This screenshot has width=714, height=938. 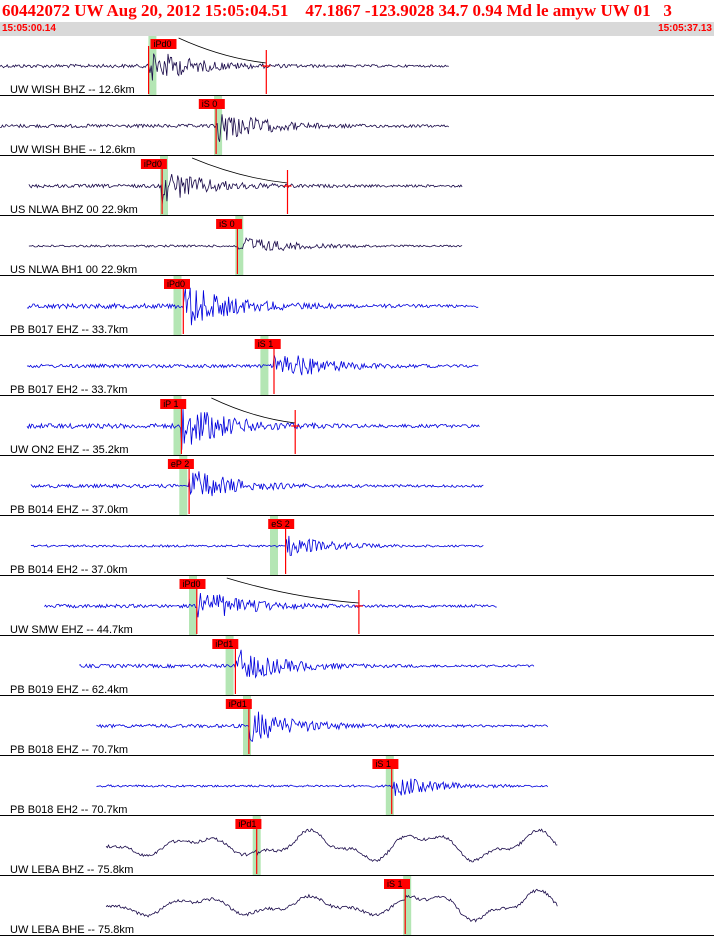 What do you see at coordinates (69, 750) in the screenshot?
I see `station-label: PB B018 EHZ -- 70.7km` at bounding box center [69, 750].